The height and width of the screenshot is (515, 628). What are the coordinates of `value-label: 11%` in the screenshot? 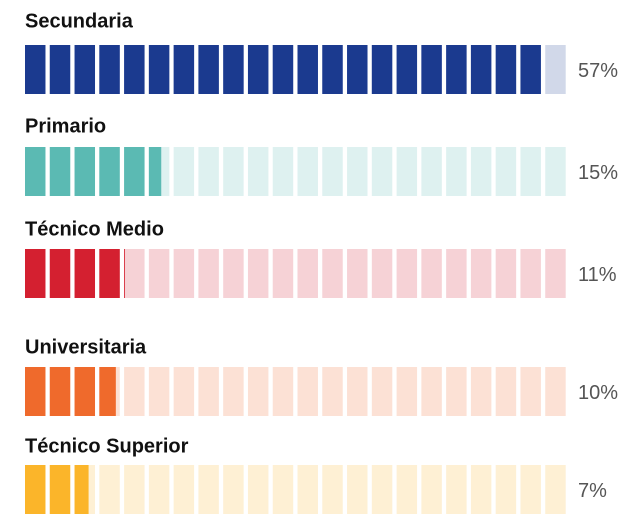 It's located at (597, 275).